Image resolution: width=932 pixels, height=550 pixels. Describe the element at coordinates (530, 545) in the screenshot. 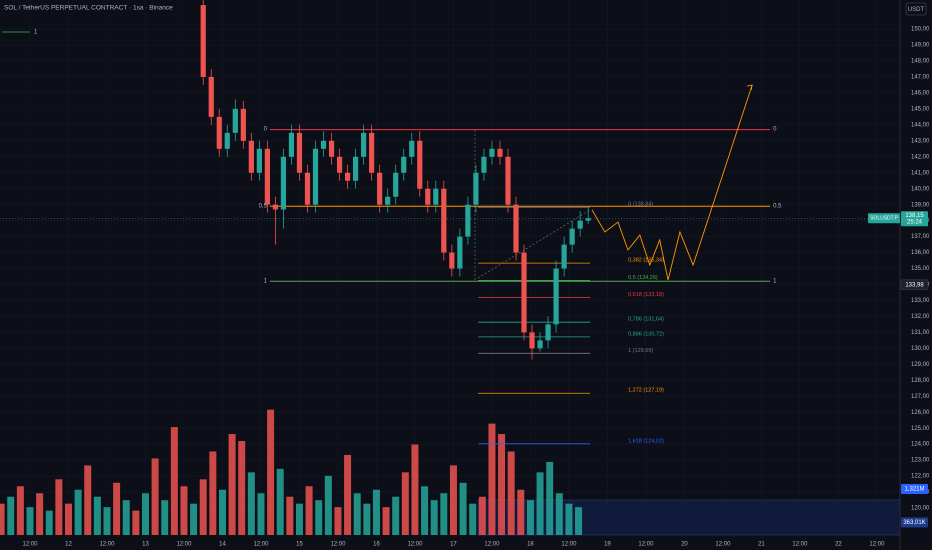

I see `x-tick-label: 18` at that location.